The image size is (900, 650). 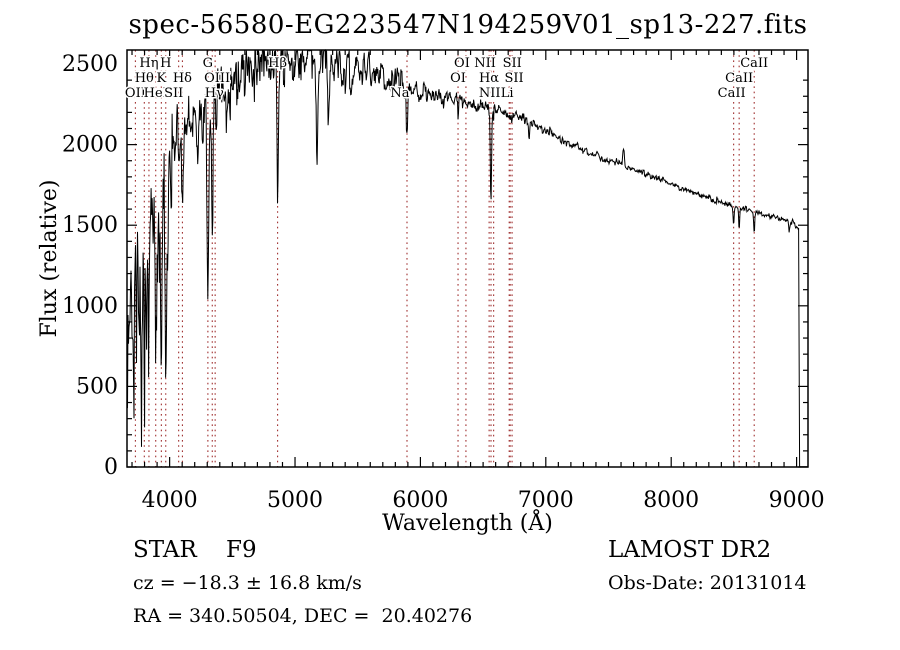 What do you see at coordinates (148, 63) in the screenshot?
I see `spectral-line-label: Hη` at bounding box center [148, 63].